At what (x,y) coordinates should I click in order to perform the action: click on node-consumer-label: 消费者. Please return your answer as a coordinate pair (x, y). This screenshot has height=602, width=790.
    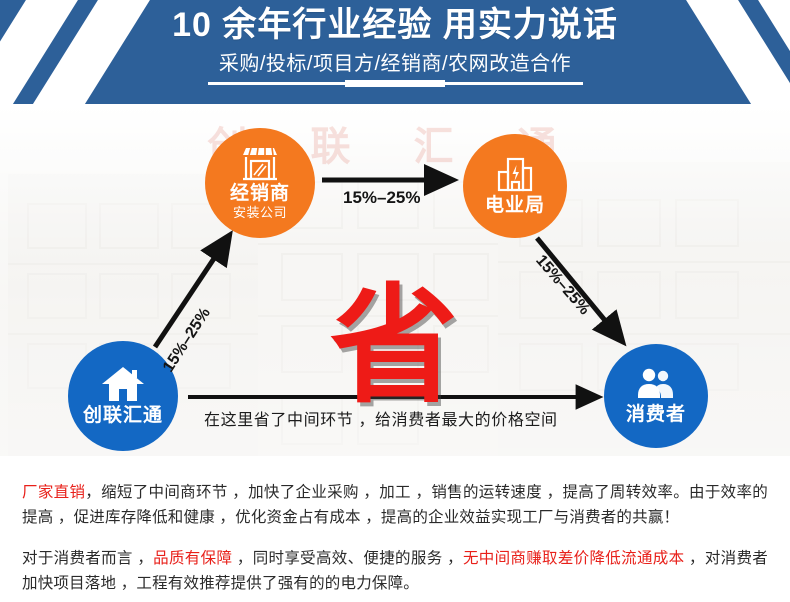
    Looking at the image, I should click on (655, 414).